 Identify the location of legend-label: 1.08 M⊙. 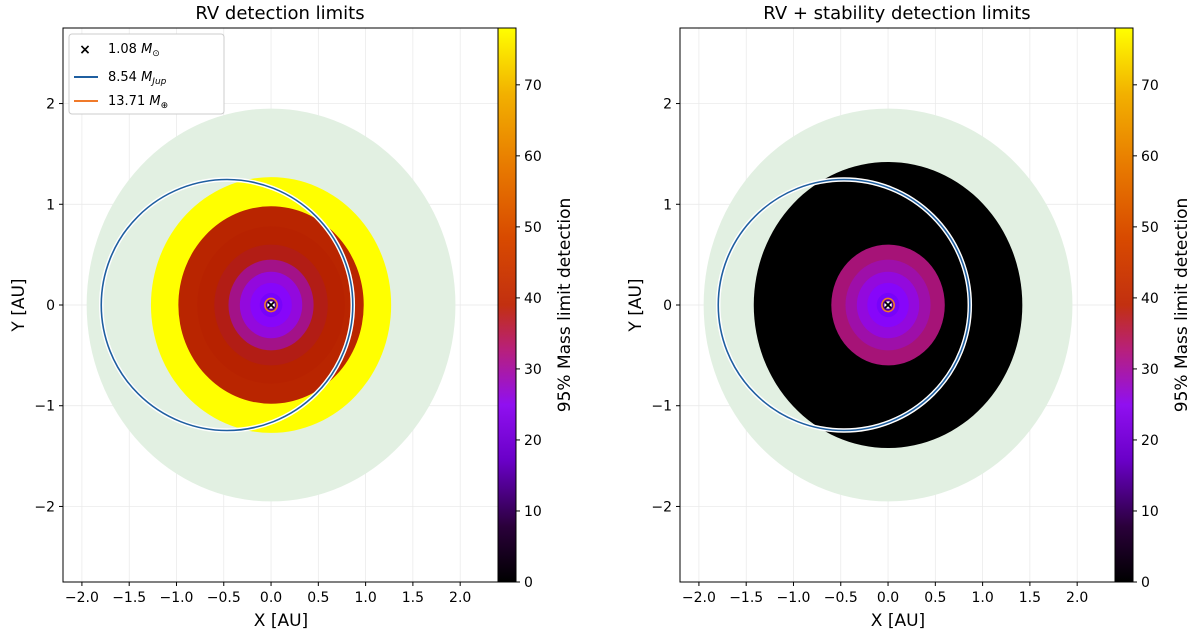
(134, 50).